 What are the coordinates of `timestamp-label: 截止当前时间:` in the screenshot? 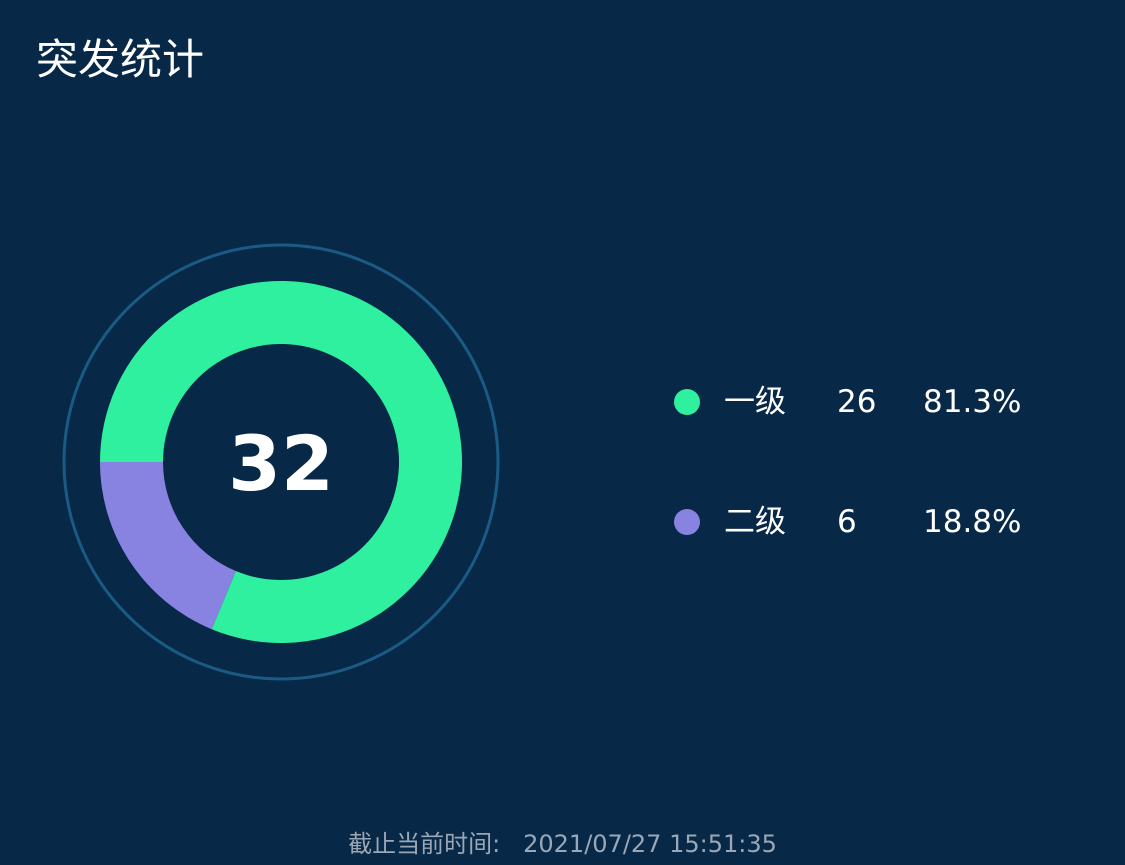 It's located at (424, 844).